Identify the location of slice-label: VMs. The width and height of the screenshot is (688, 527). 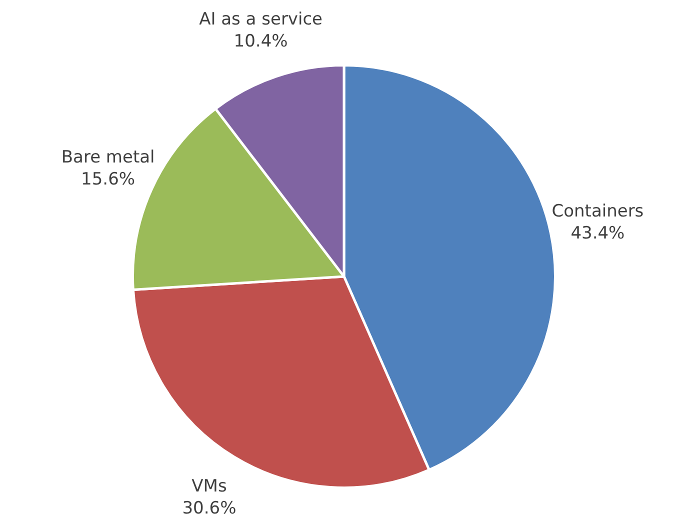
(209, 486).